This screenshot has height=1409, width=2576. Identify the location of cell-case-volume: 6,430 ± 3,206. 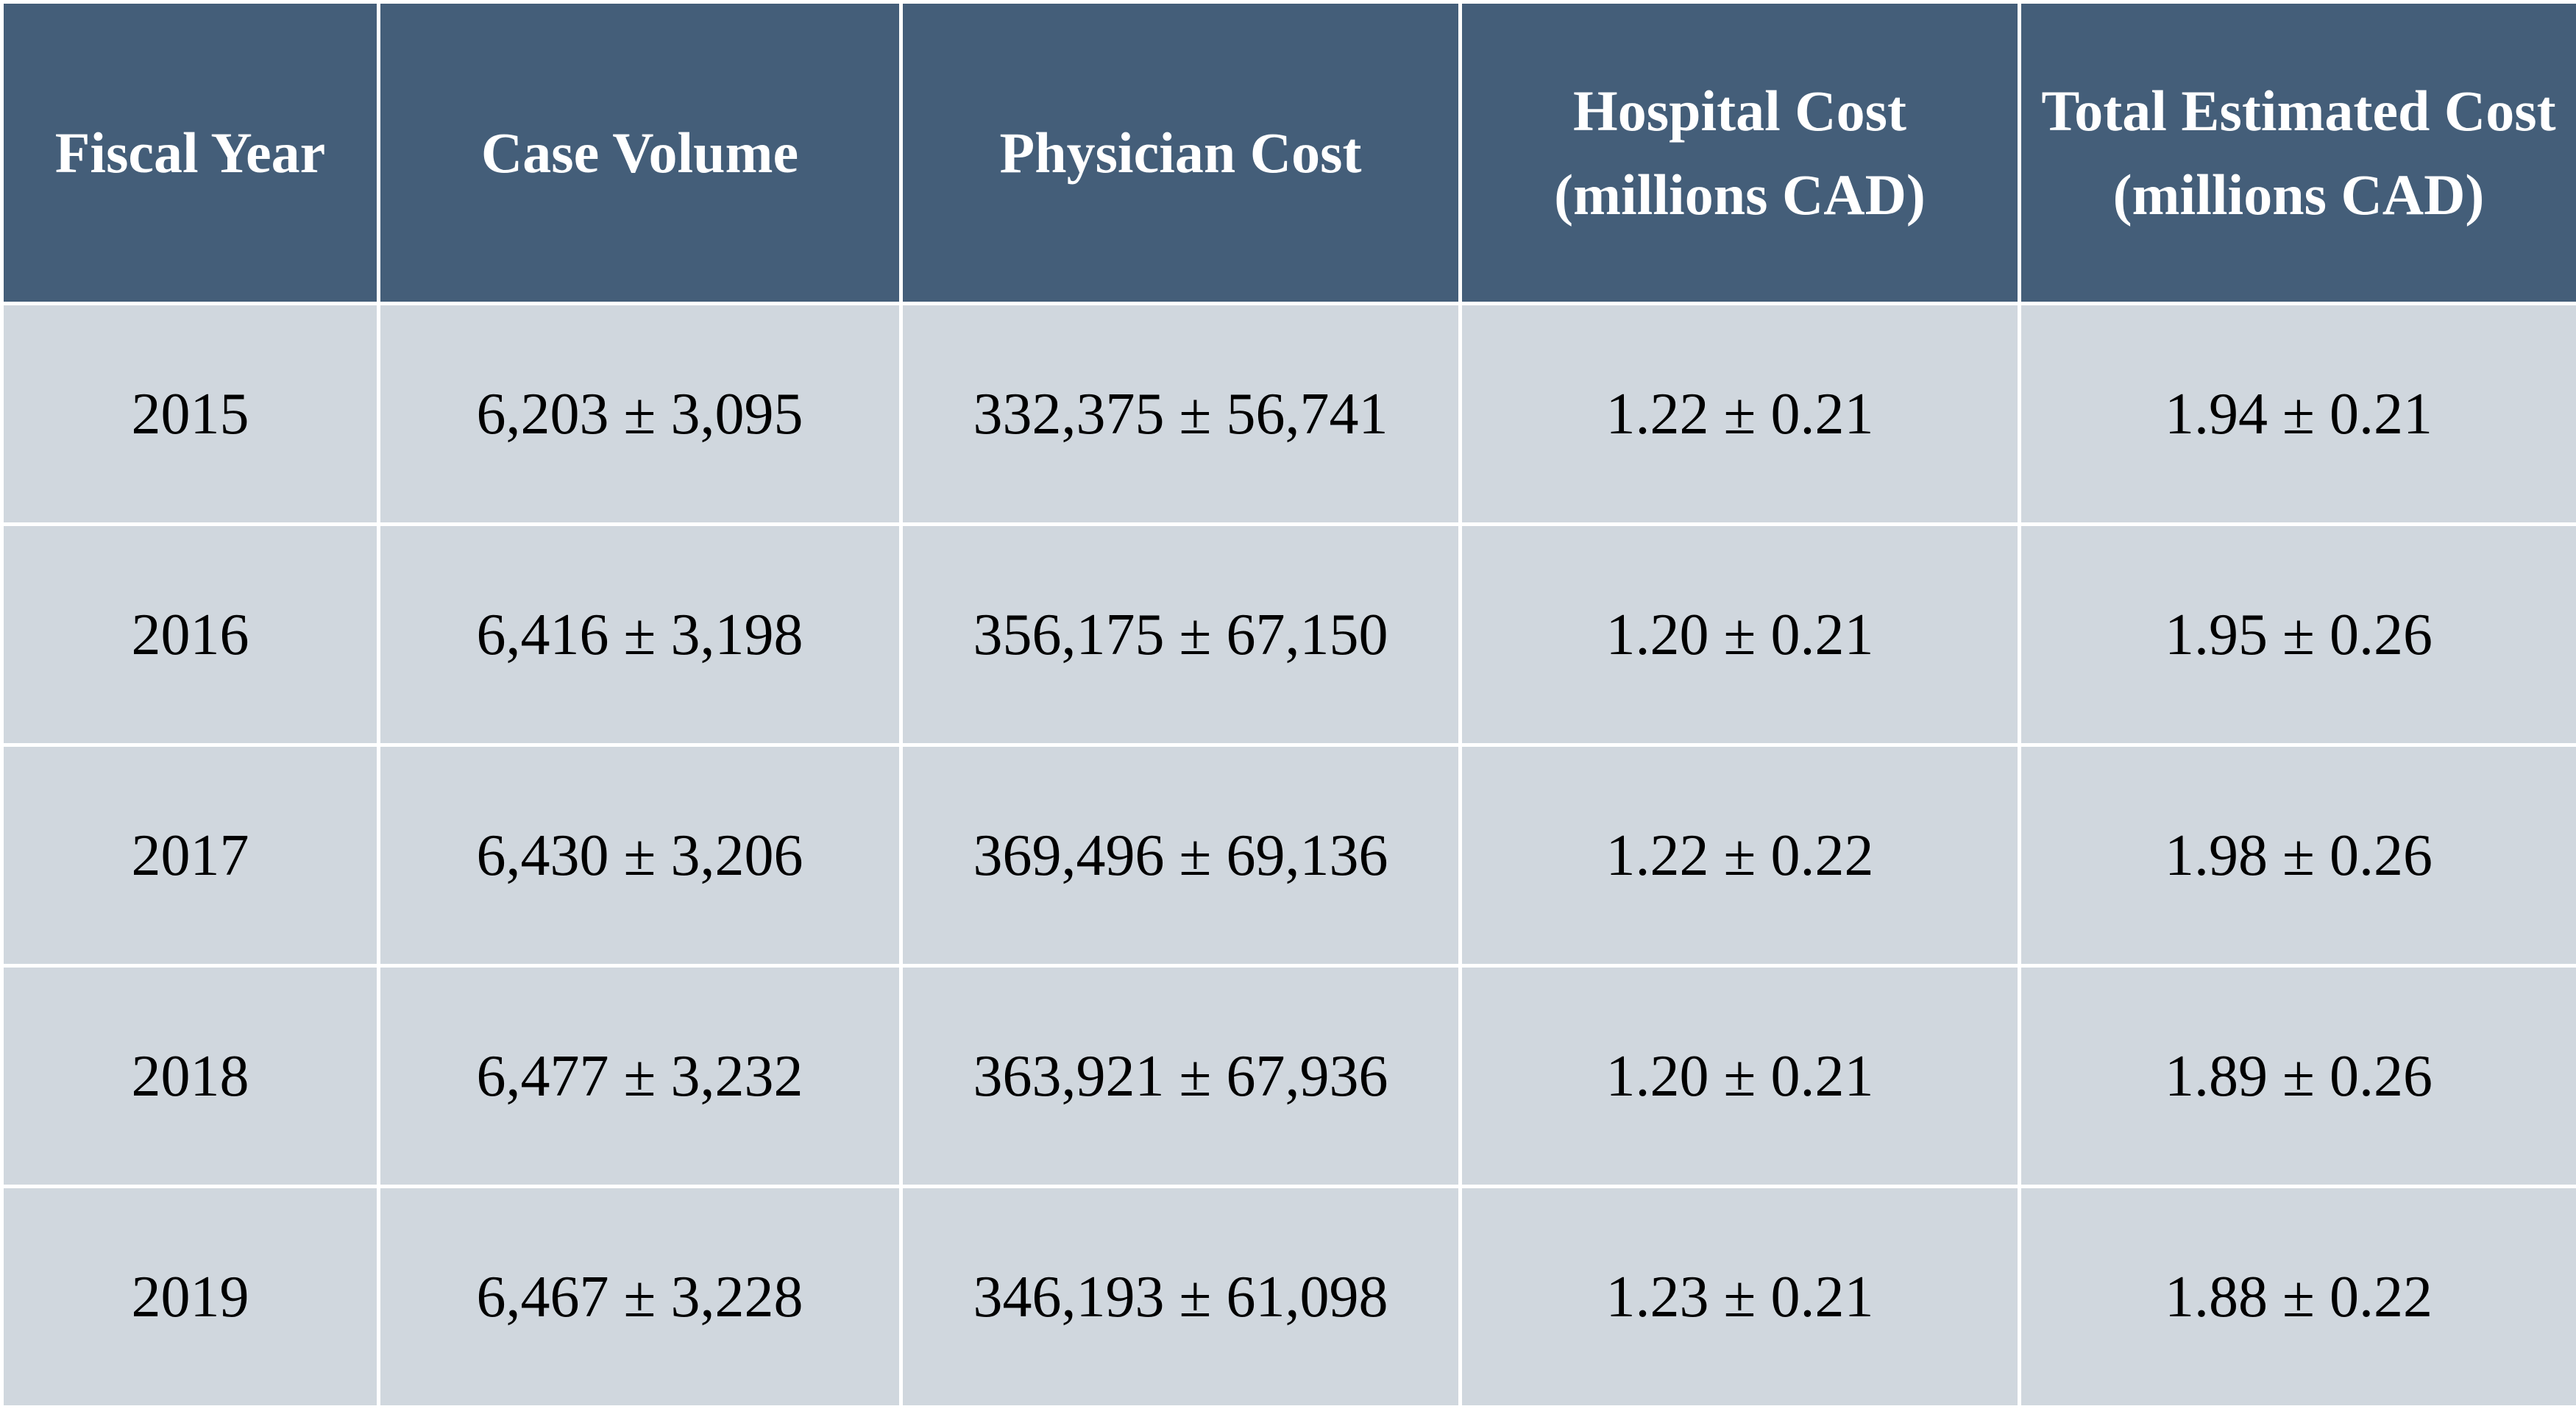
(640, 856).